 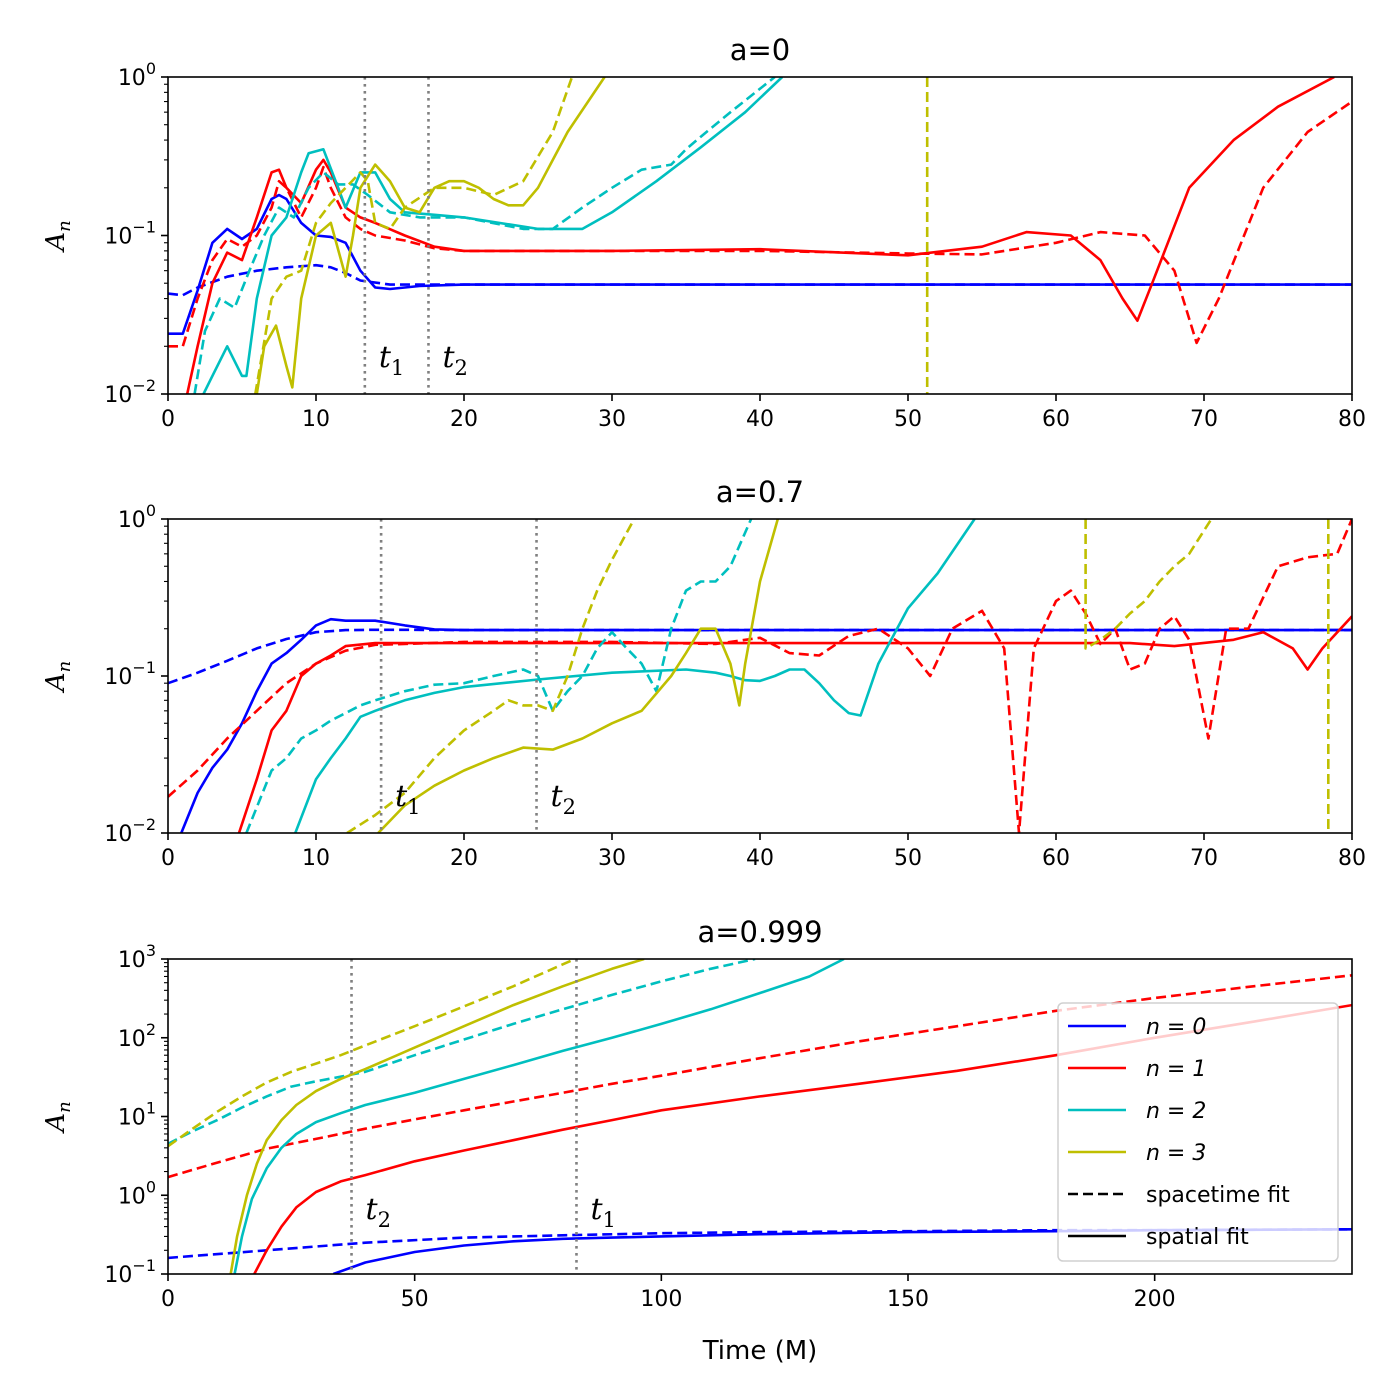 I want to click on legend-box, so click(x=1198, y=1132).